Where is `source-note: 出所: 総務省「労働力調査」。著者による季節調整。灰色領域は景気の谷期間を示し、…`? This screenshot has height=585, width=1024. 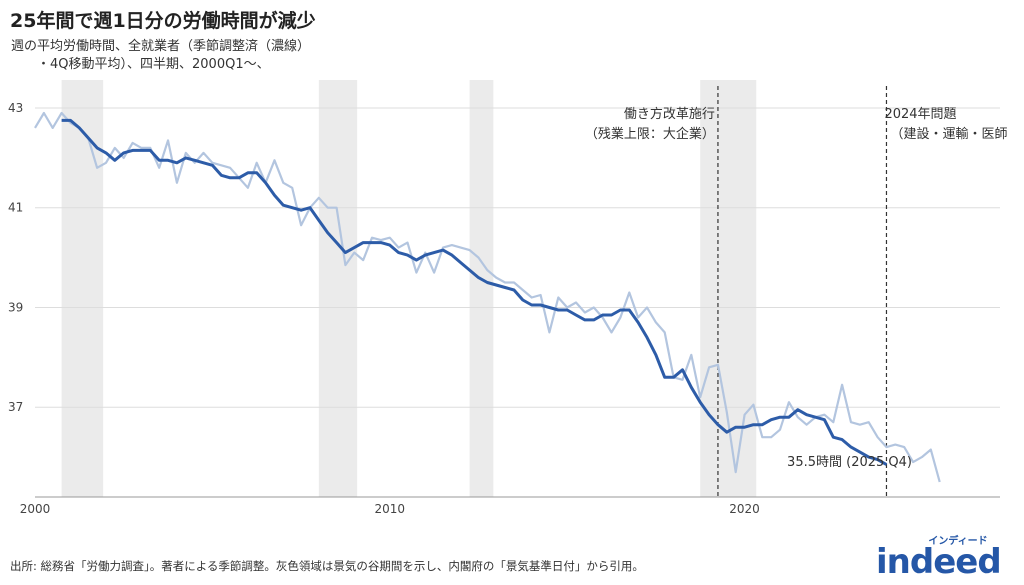 source-note: 出所: 総務省「労働力調査」。著者による季節調整。灰色領域は景気の谷期間を示し、… is located at coordinates (327, 566).